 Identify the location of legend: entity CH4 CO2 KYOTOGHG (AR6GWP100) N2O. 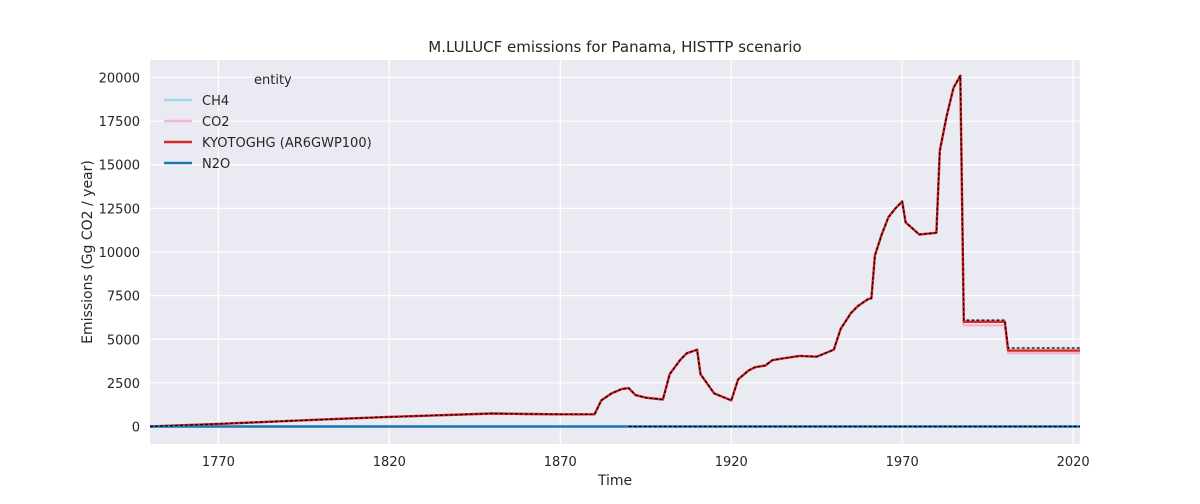
(268, 122).